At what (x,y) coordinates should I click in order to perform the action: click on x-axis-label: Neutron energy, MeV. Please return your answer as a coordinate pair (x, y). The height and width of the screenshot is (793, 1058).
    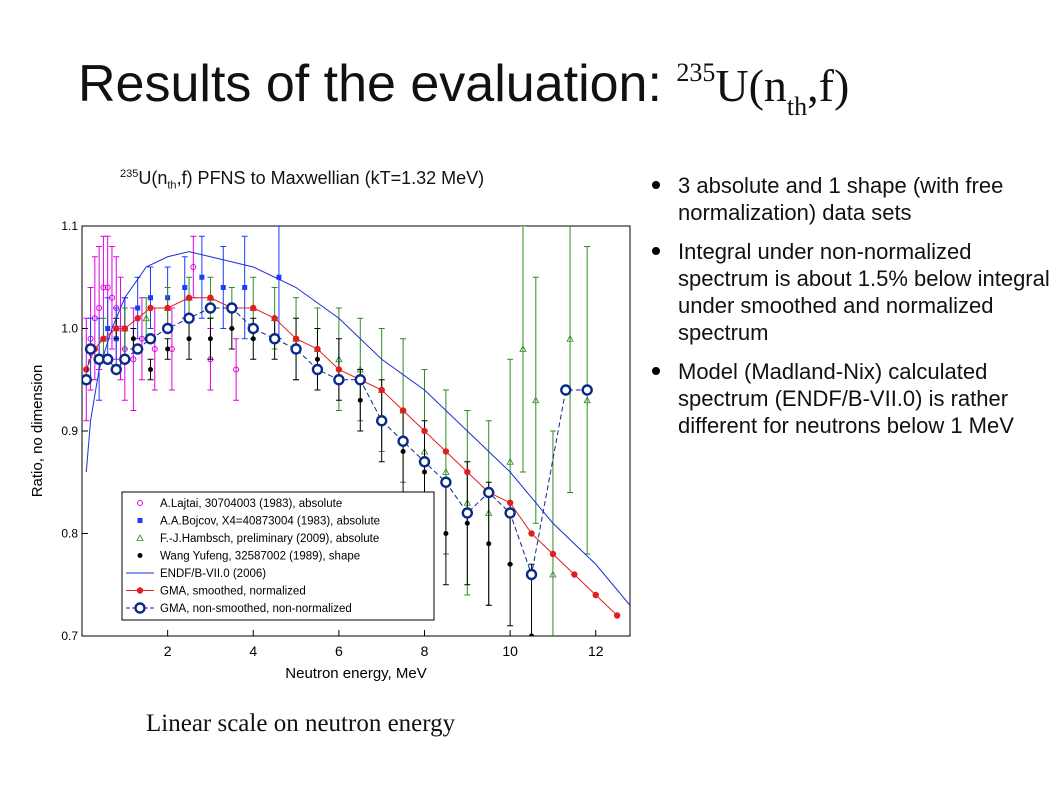
    Looking at the image, I should click on (355, 673).